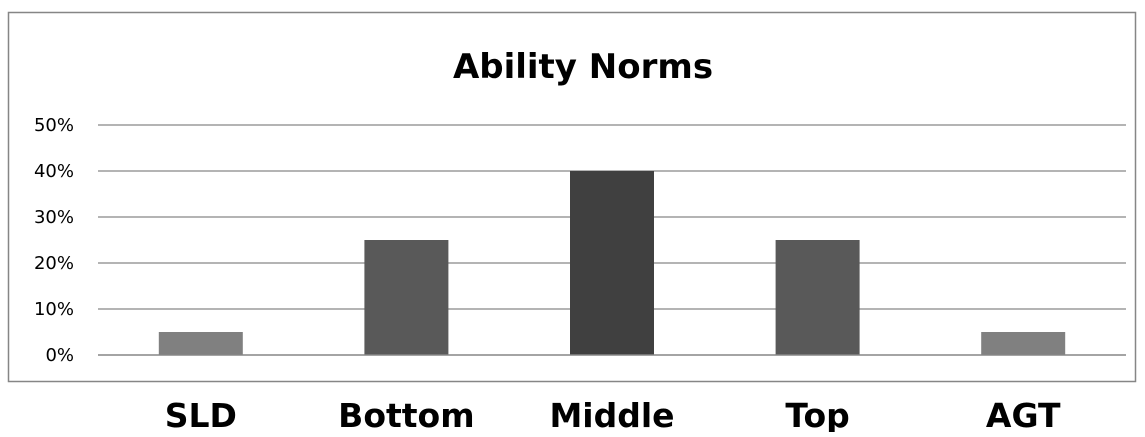 Image resolution: width=1145 pixels, height=437 pixels. What do you see at coordinates (406, 297) in the screenshot?
I see `bar-bottom` at bounding box center [406, 297].